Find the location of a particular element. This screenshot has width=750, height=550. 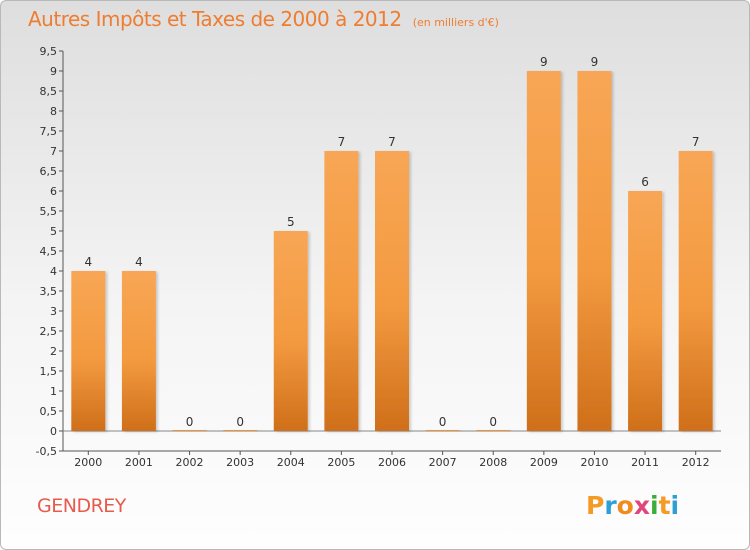

x-tick-label: 2007 is located at coordinates (443, 462).